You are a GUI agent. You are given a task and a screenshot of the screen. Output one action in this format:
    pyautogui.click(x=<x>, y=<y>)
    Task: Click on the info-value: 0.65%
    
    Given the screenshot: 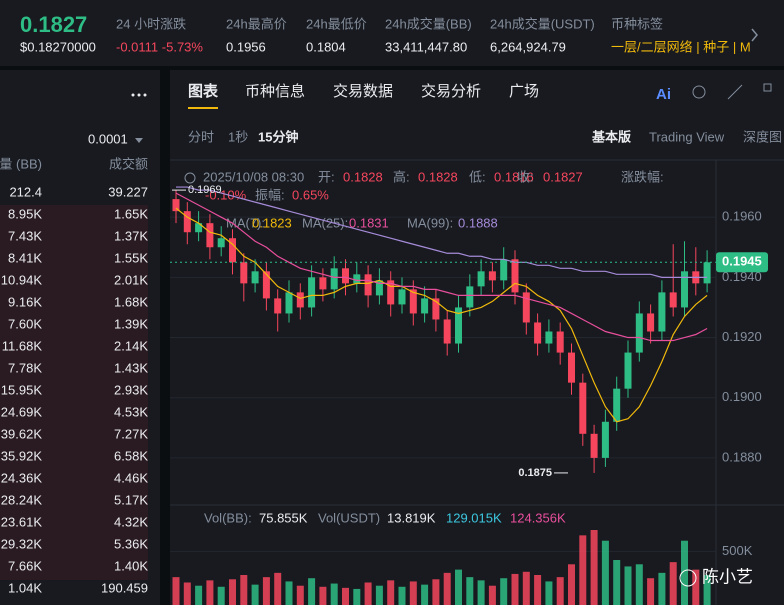 What is the action you would take?
    pyautogui.click(x=310, y=194)
    